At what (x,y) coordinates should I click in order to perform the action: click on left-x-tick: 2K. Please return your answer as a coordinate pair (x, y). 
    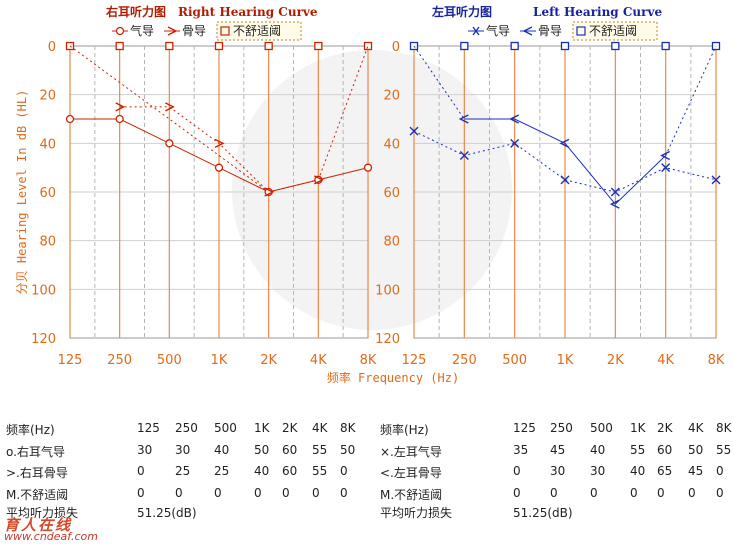
    Looking at the image, I should click on (615, 360).